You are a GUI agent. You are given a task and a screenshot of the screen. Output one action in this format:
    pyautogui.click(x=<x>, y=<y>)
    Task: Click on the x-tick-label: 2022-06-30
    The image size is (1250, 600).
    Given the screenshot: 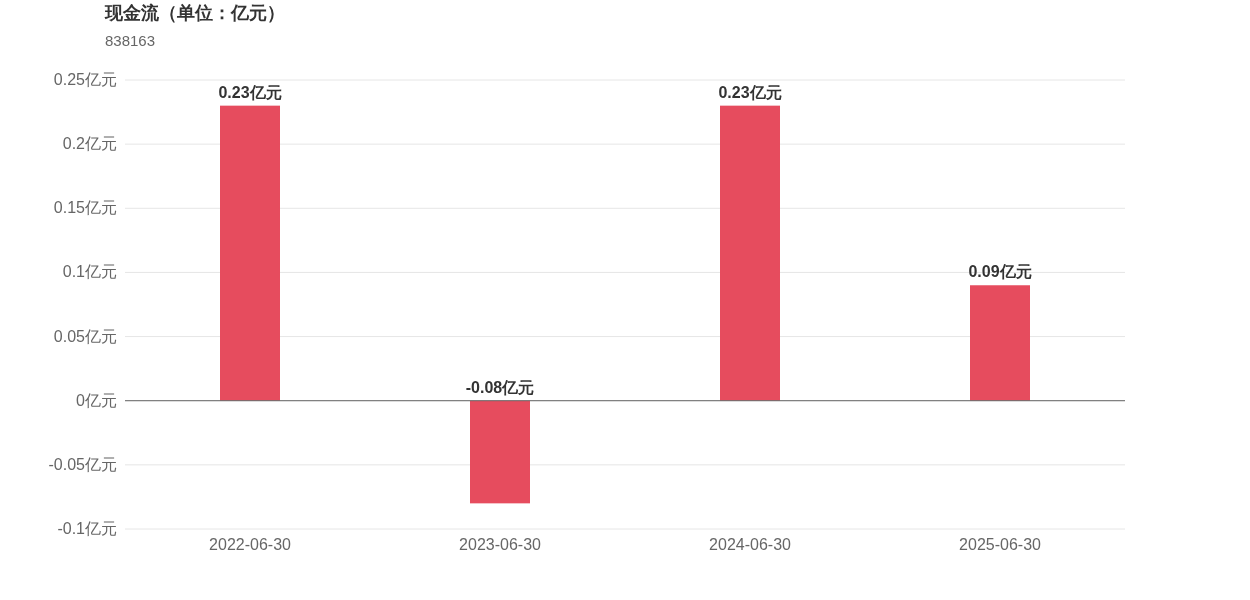 What is the action you would take?
    pyautogui.click(x=250, y=544)
    